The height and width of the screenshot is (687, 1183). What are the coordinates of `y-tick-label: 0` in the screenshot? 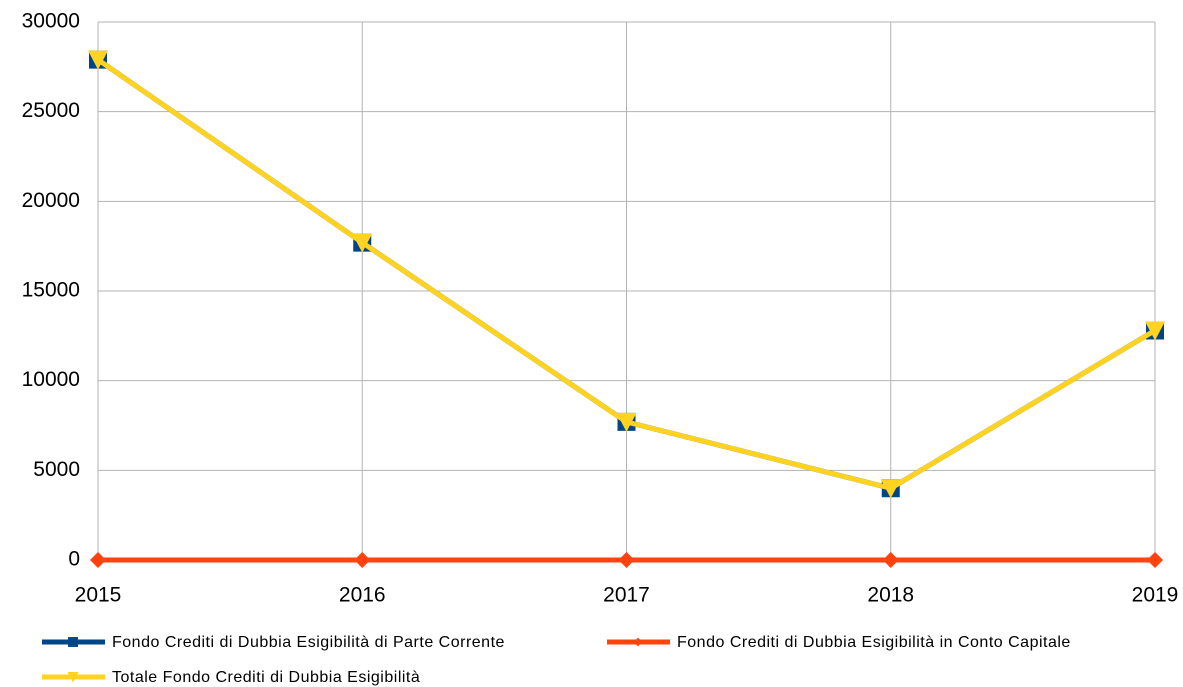 It's located at (74, 559).